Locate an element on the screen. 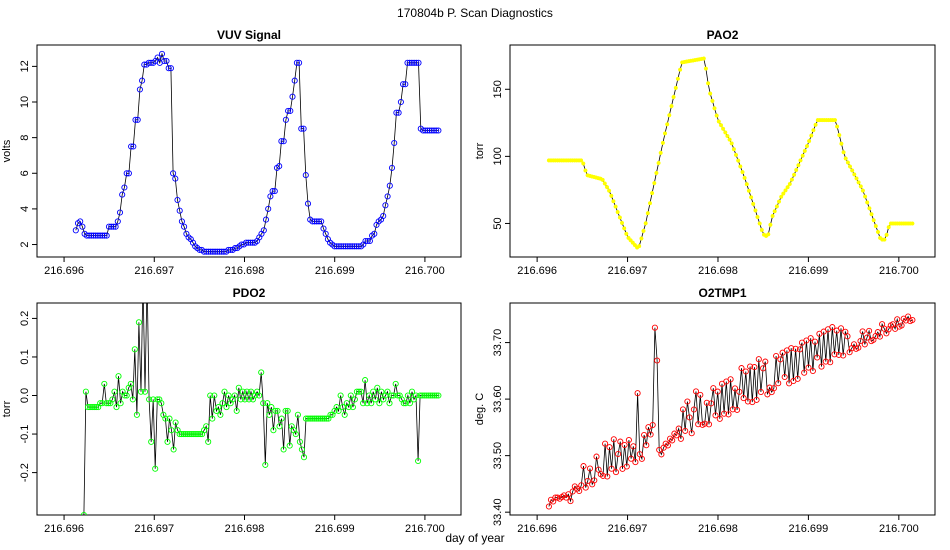 The height and width of the screenshot is (550, 950). y-tick-label: 10 is located at coordinates (25, 102).